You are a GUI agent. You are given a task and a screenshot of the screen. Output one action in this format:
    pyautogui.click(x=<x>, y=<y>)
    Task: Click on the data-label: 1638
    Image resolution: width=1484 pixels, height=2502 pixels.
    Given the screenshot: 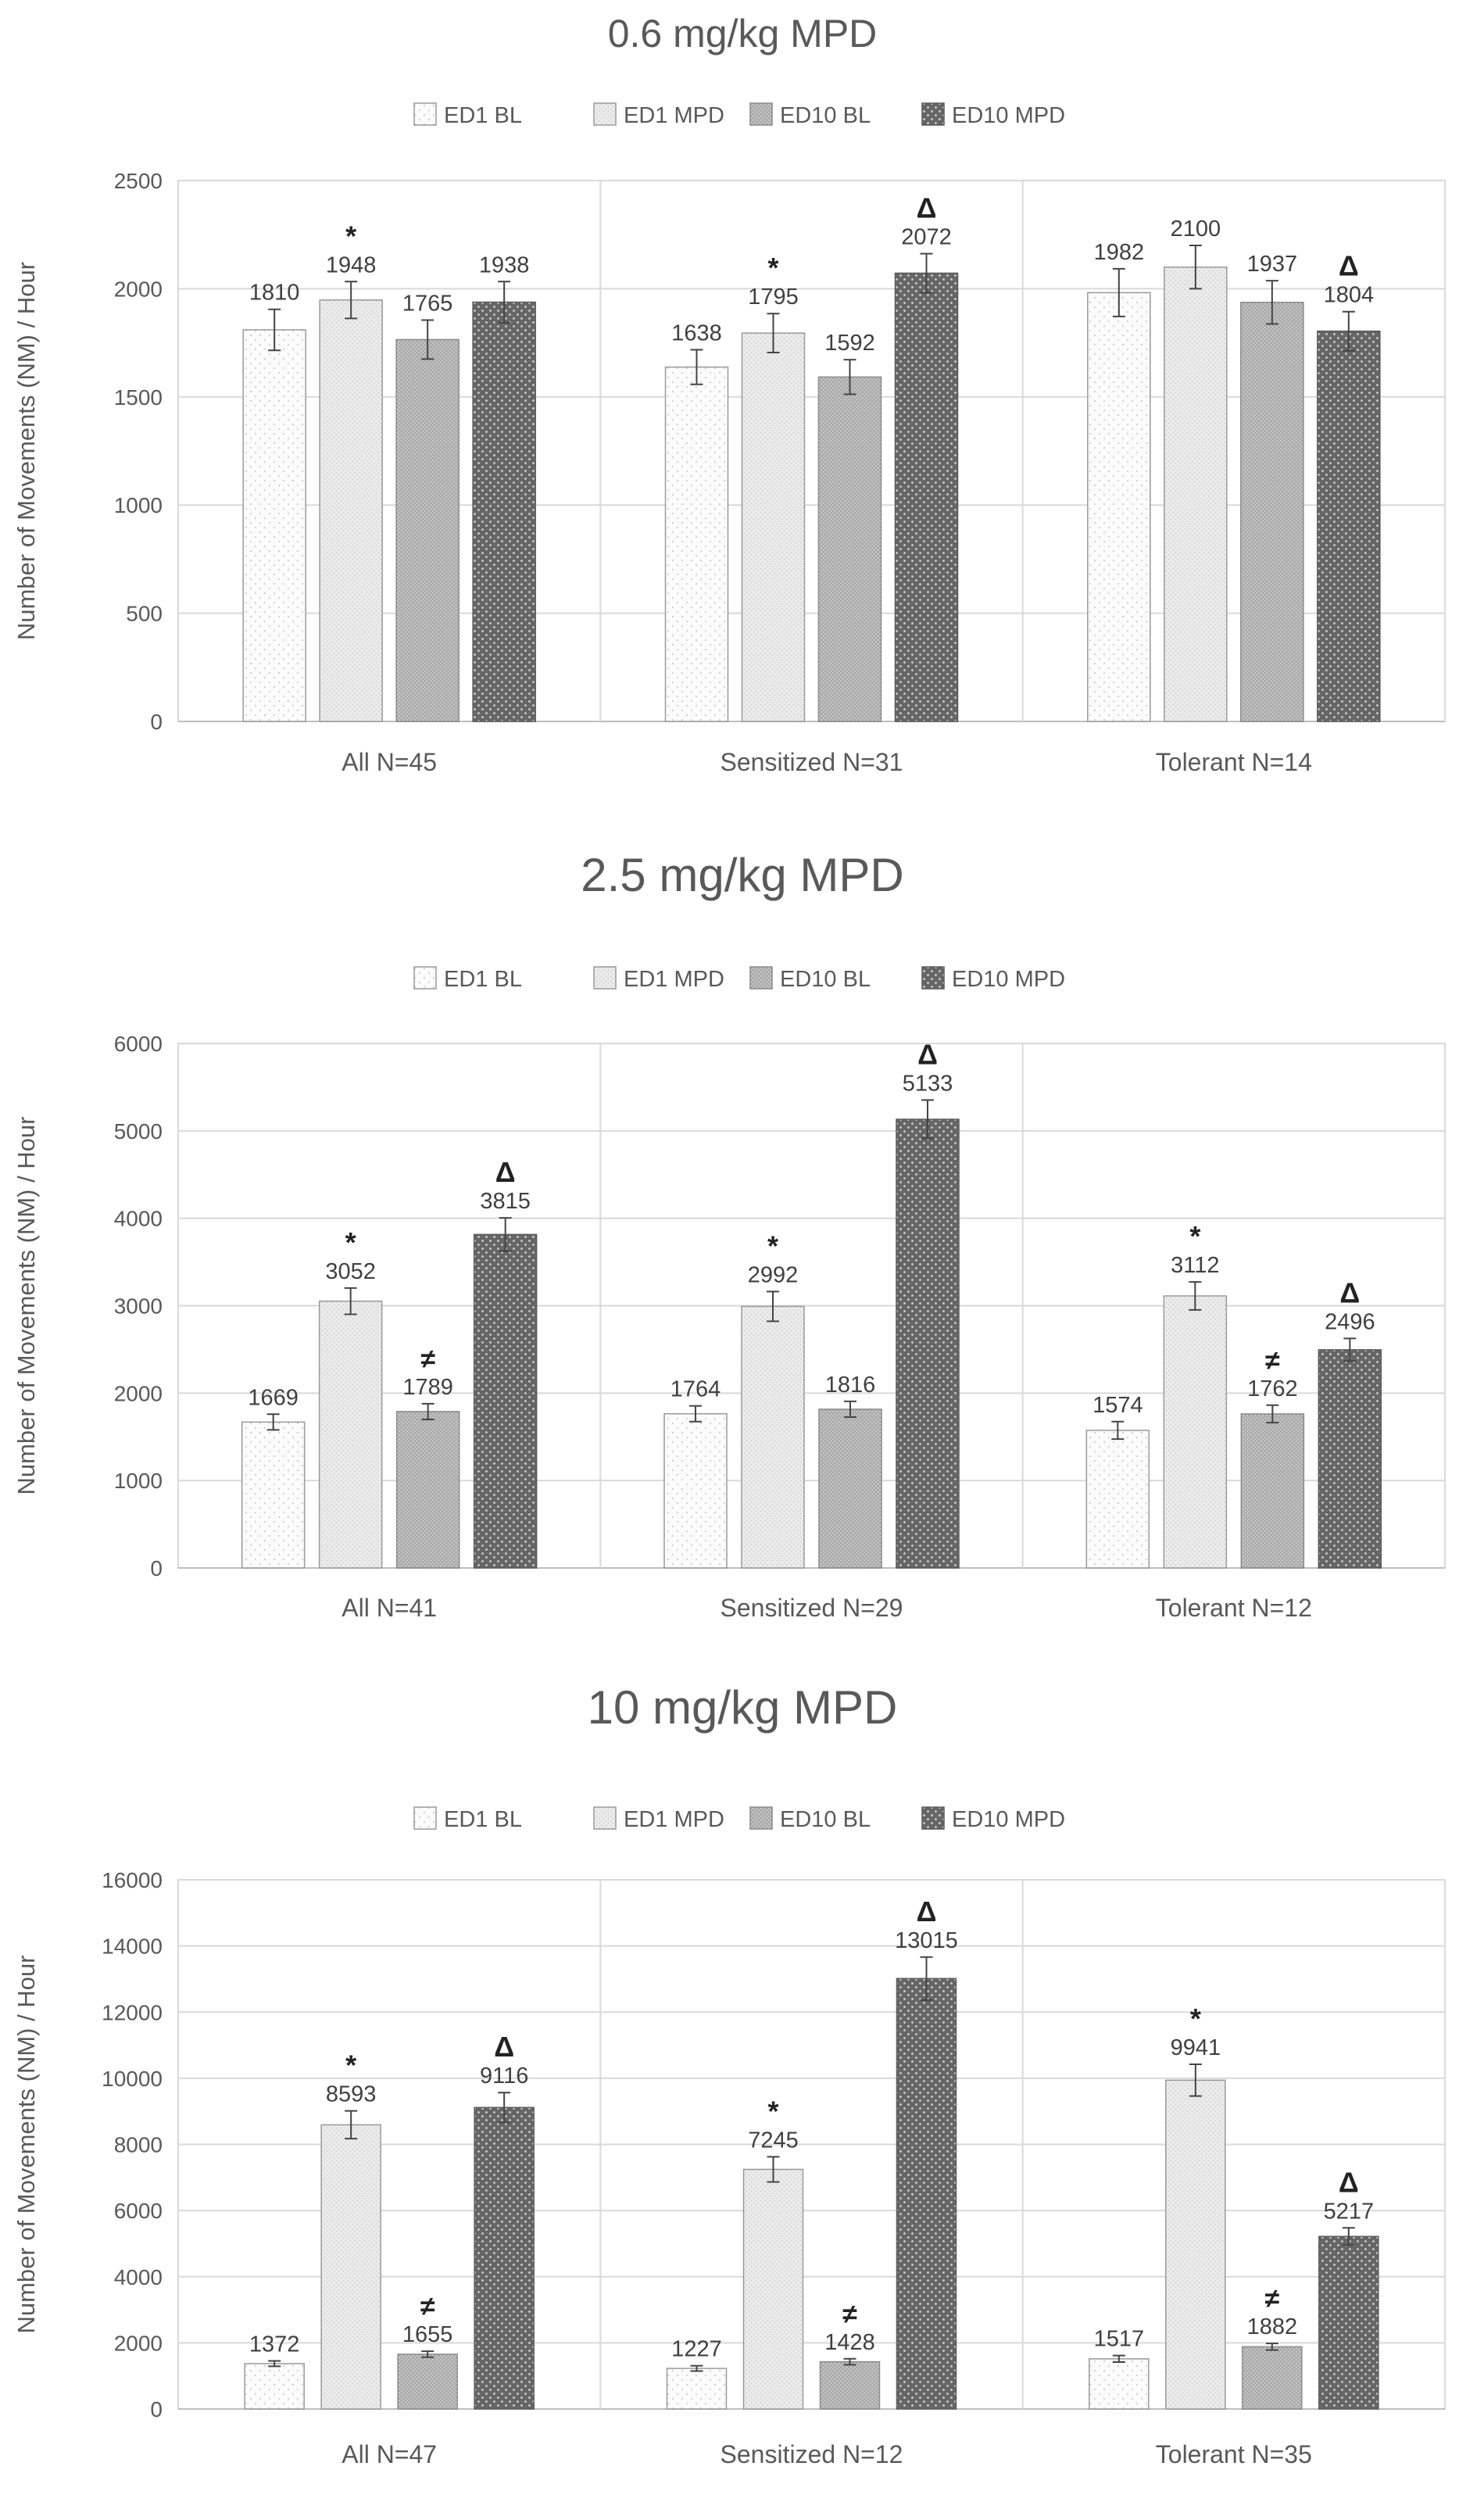 What is the action you would take?
    pyautogui.click(x=696, y=332)
    